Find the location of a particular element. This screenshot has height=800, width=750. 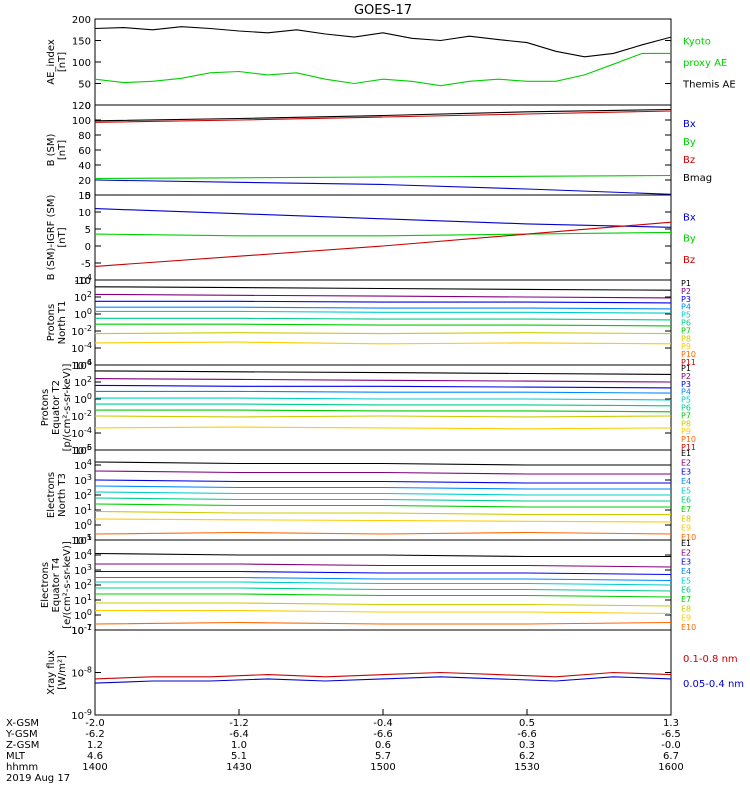

series-line-p9 is located at coordinates (383, 428).